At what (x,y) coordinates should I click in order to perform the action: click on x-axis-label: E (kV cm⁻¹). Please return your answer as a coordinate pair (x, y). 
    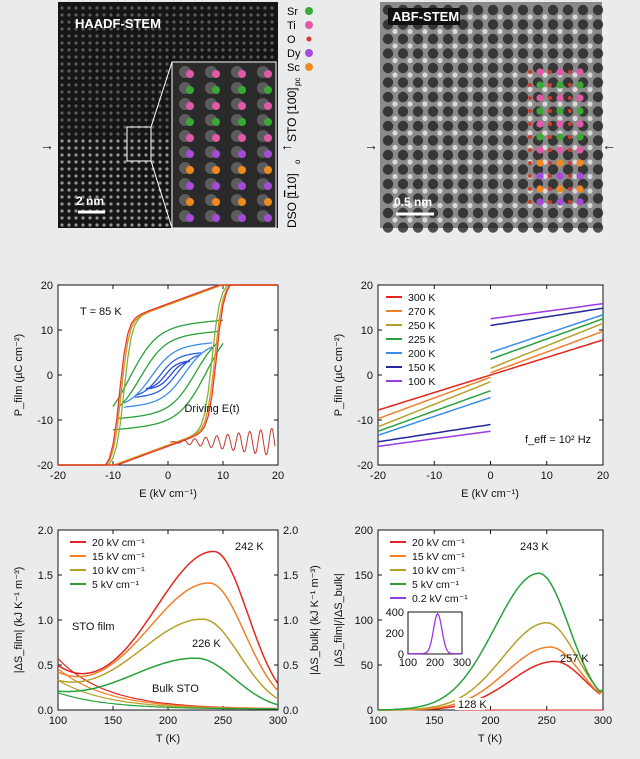
    Looking at the image, I should click on (490, 494).